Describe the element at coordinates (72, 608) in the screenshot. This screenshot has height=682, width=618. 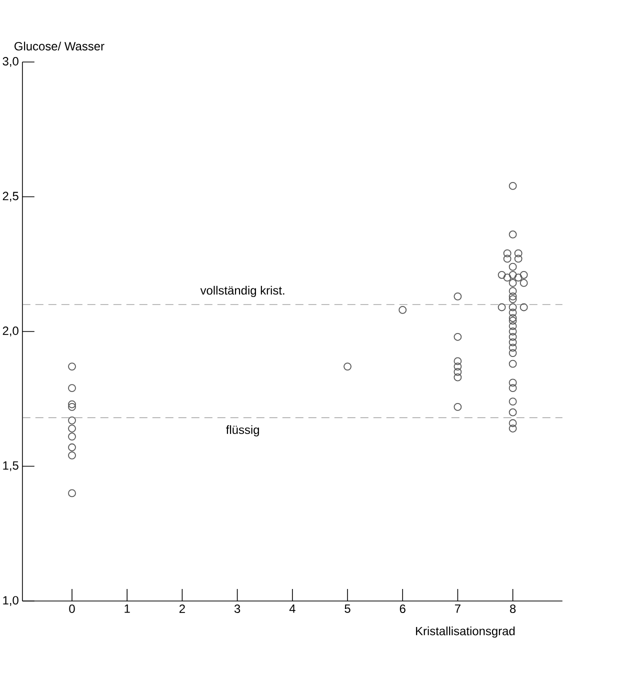
I see `x-tick-label: 0` at that location.